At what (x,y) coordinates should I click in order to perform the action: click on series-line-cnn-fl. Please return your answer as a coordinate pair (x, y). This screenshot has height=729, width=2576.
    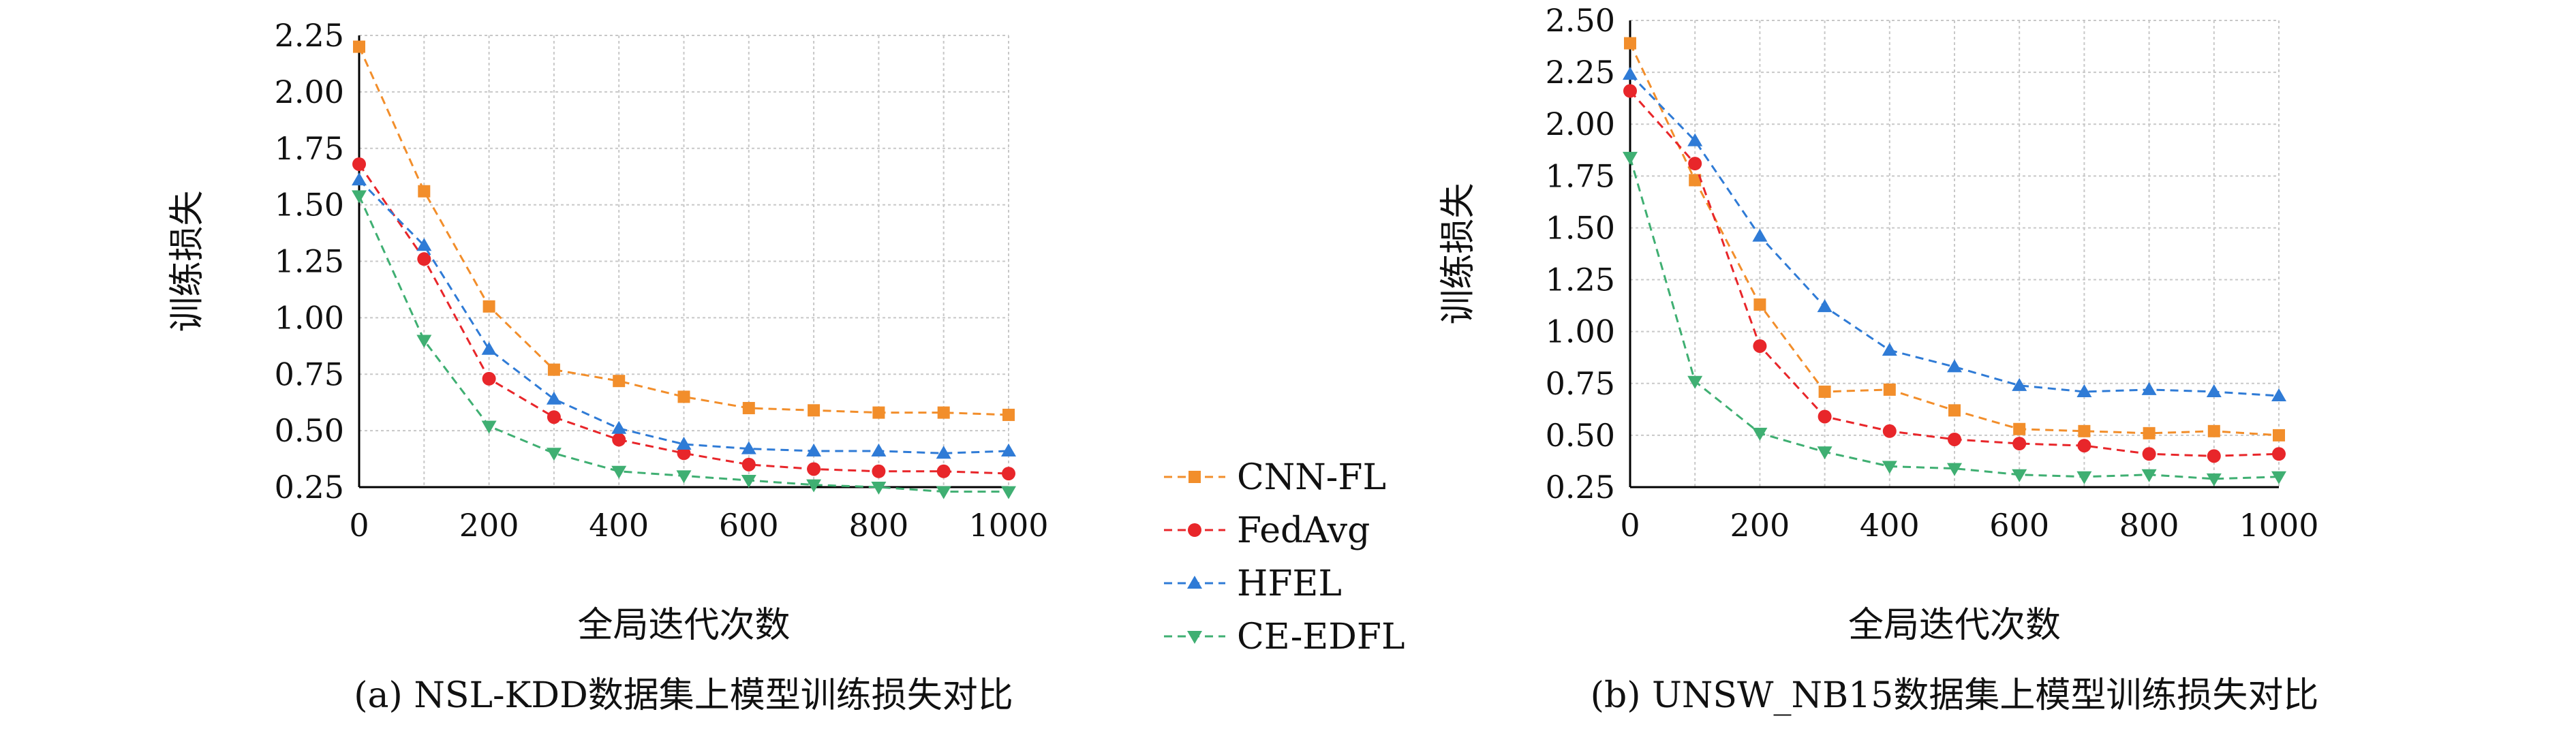
    Looking at the image, I should click on (684, 231).